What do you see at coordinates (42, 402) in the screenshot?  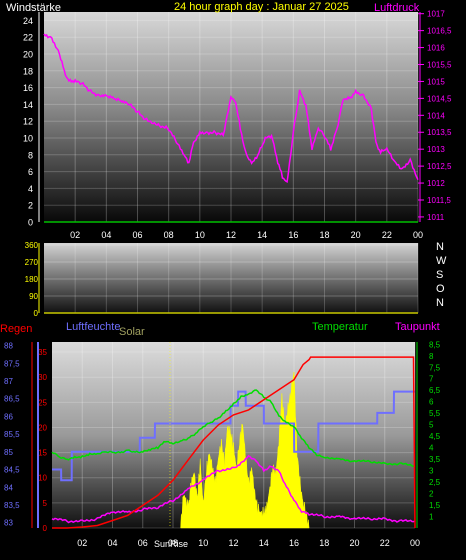 I see `rain-tick-25: 25` at bounding box center [42, 402].